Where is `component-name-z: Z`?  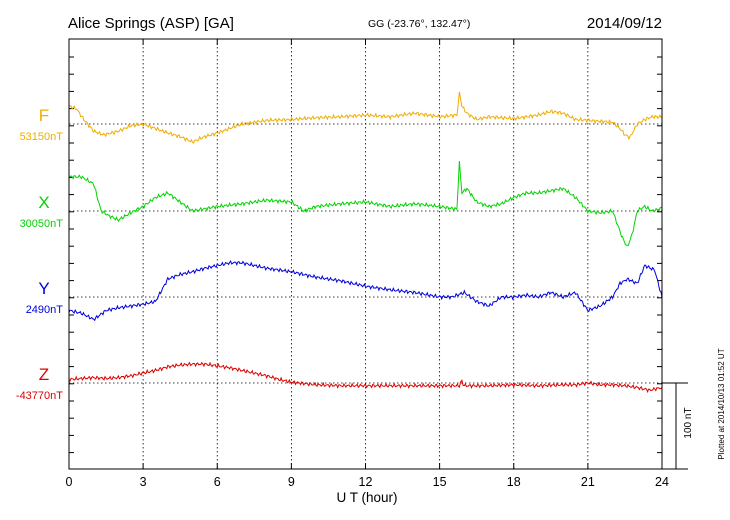 component-name-z: Z is located at coordinates (44, 374).